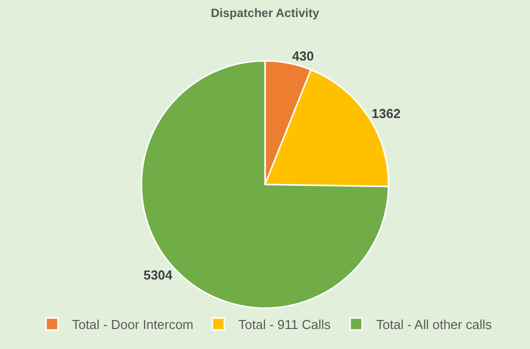 Image resolution: width=530 pixels, height=349 pixels. I want to click on legend-label: Total - All other calls, so click(434, 324).